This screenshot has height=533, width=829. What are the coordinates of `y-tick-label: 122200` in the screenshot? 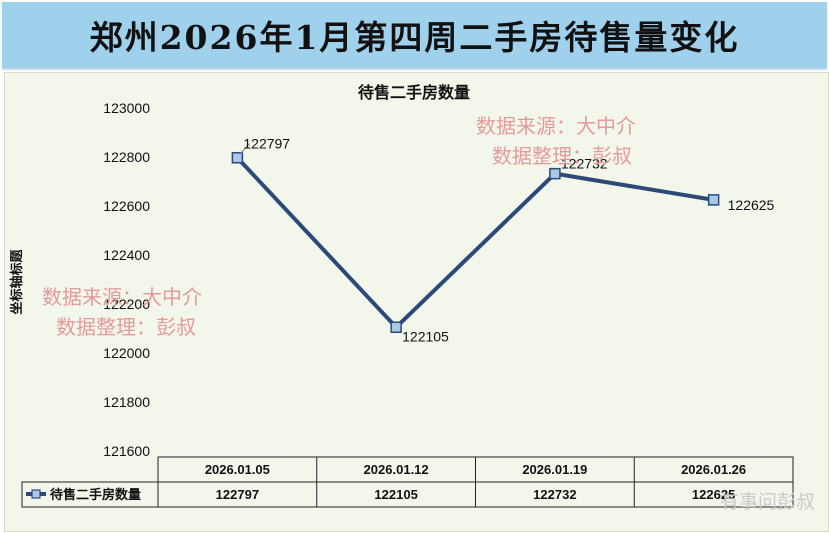 It's located at (126, 304).